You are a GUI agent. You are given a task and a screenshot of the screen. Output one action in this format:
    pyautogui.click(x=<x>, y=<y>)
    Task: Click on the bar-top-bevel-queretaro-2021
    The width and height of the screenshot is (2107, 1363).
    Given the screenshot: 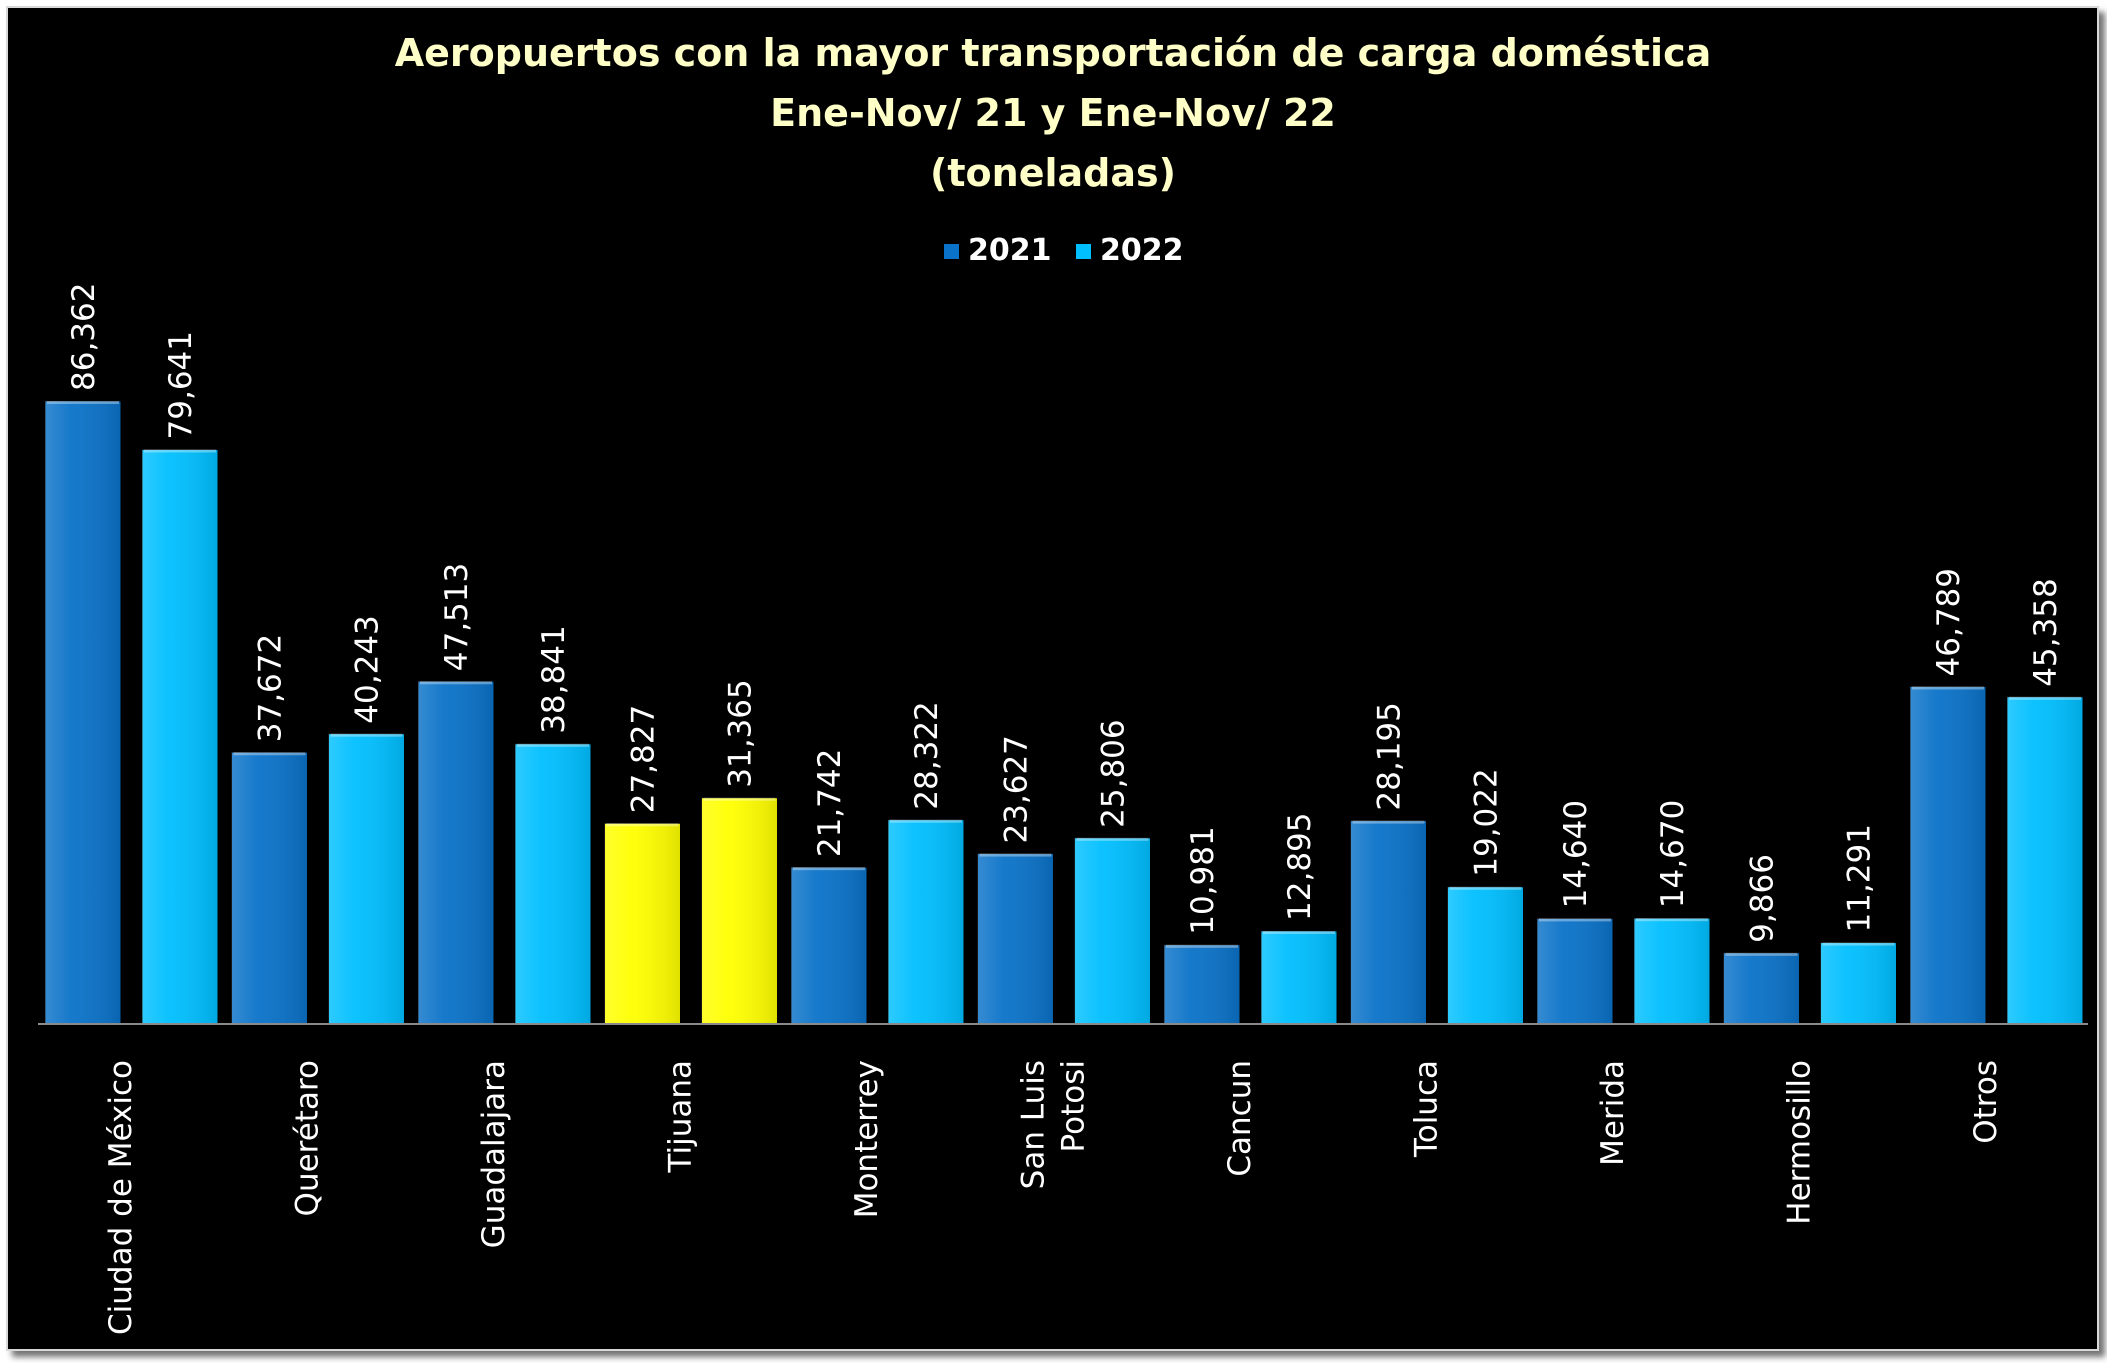 What is the action you would take?
    pyautogui.click(x=269, y=754)
    